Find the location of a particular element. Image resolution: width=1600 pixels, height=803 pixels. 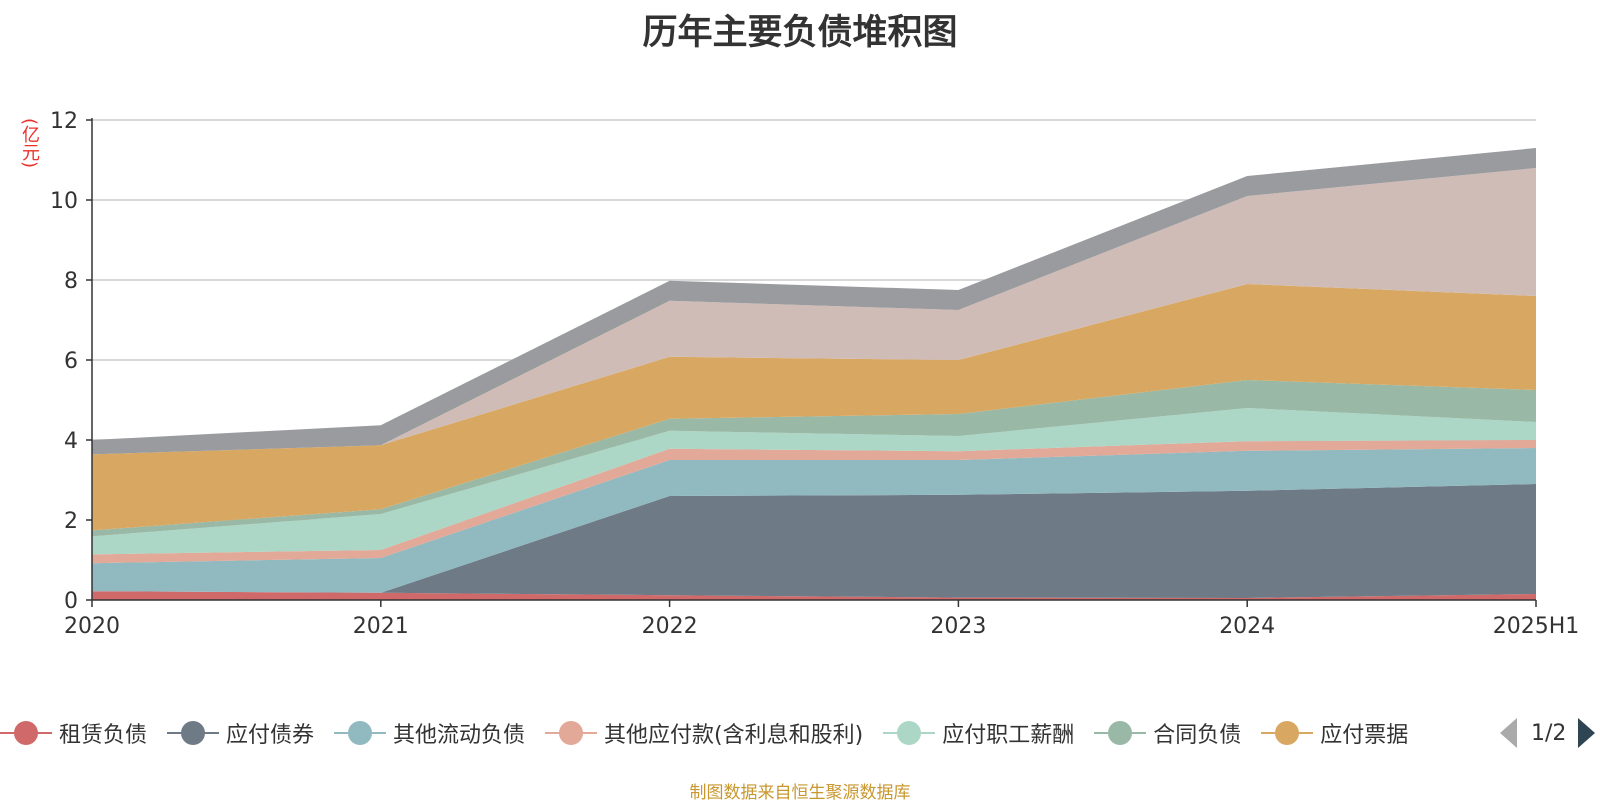

legend-item-1: 应付债券 is located at coordinates (240, 733).